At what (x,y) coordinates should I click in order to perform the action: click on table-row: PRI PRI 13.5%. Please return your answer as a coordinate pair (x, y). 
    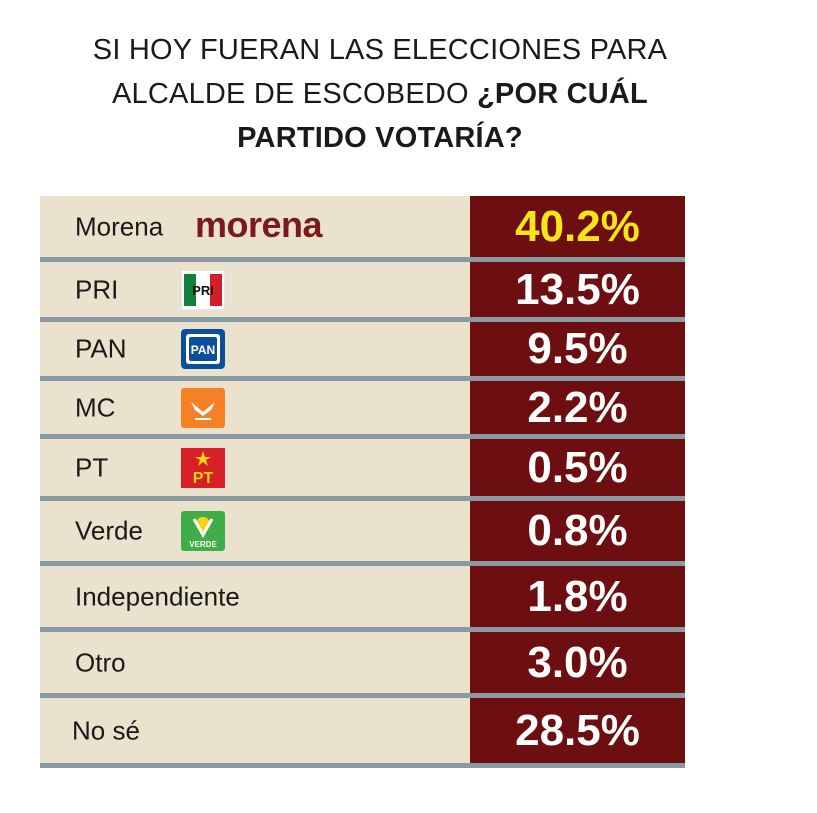
    Looking at the image, I should click on (362, 289).